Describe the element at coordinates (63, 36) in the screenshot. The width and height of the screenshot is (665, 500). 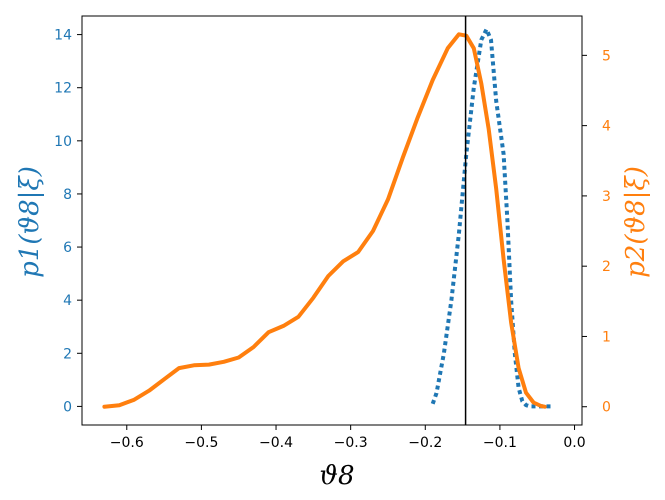
I see `y-left-tick-label: 14` at that location.